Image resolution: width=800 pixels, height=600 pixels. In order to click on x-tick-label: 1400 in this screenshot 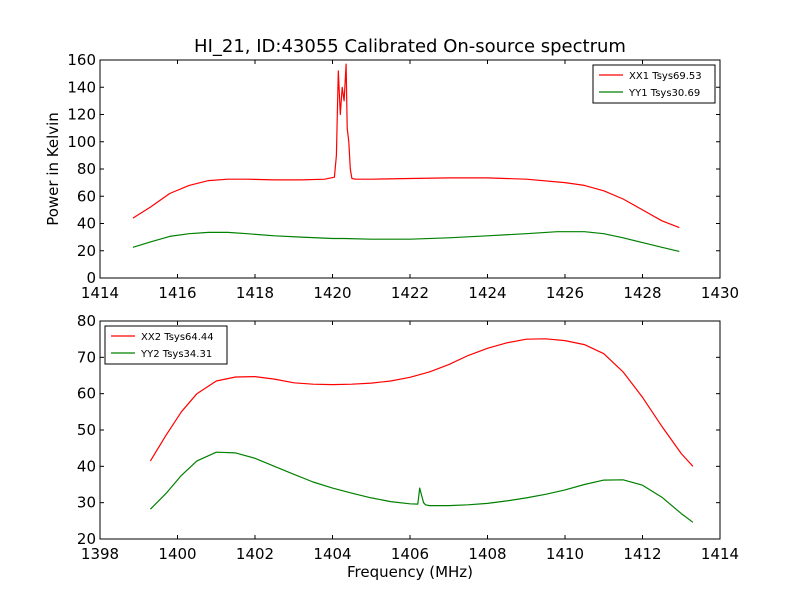, I will do `click(177, 554)`.